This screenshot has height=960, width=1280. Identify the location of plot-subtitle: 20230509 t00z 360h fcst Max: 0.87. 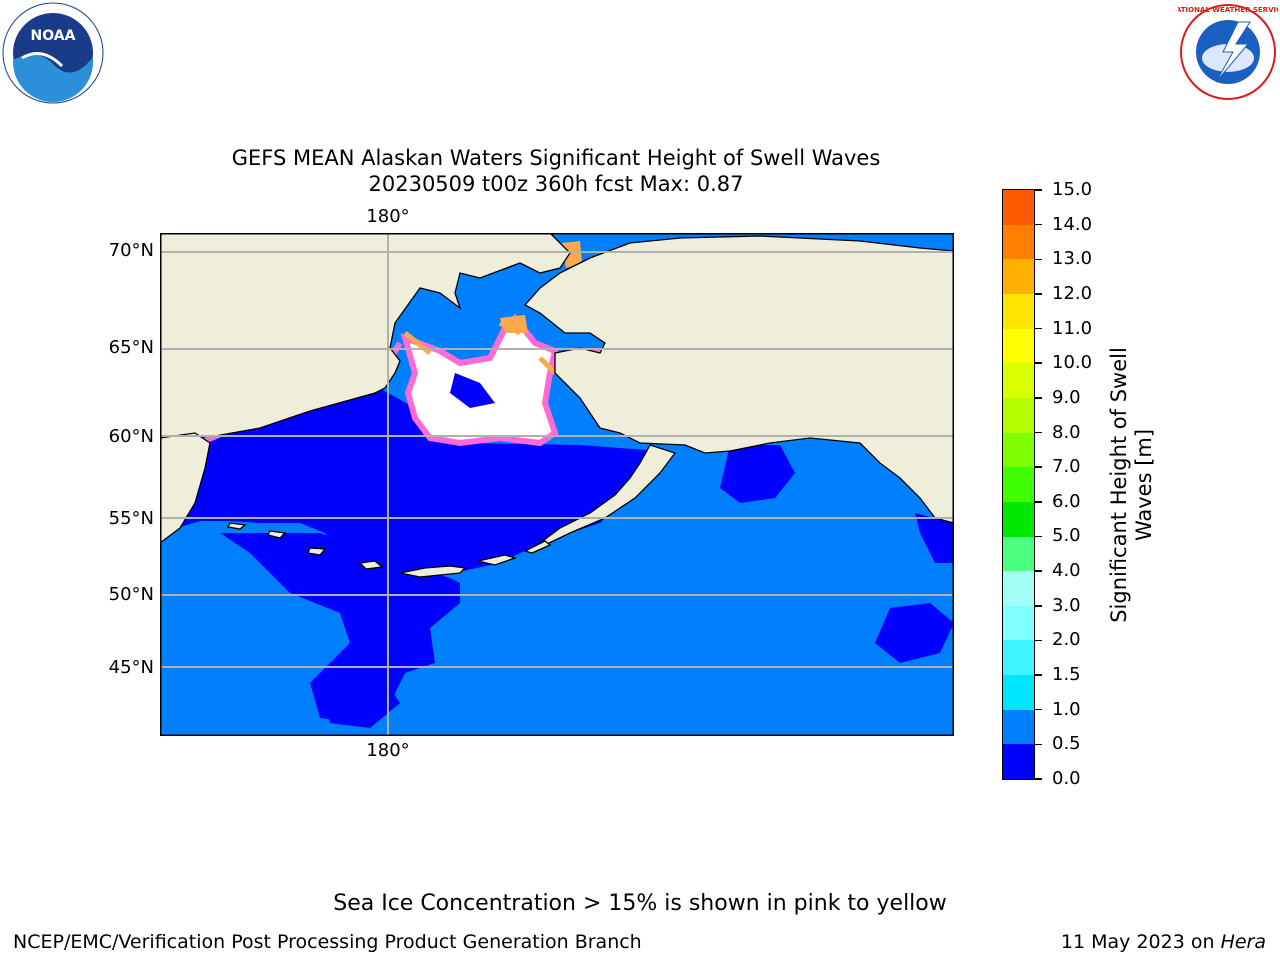
(556, 184).